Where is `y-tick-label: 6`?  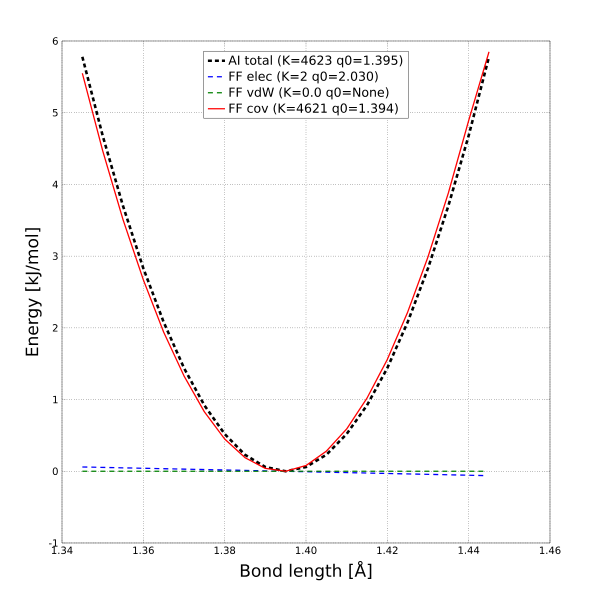
y-tick-label: 6 is located at coordinates (55, 41).